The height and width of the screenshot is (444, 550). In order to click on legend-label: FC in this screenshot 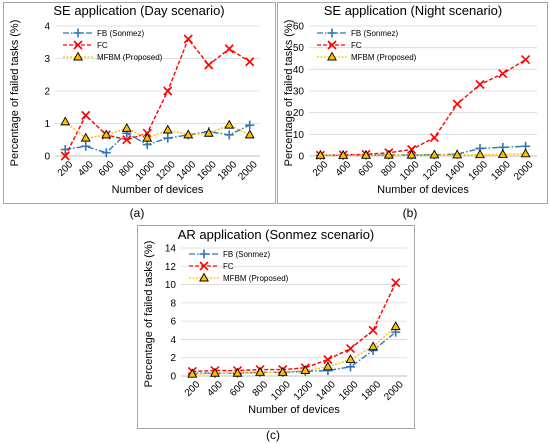, I will do `click(102, 45)`.